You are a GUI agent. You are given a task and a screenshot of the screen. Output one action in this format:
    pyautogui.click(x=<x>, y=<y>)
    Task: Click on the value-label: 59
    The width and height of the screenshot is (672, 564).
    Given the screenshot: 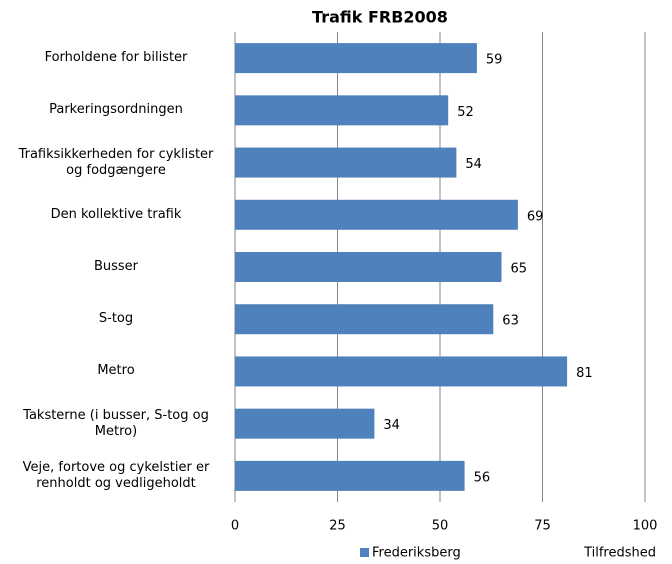 What is the action you would take?
    pyautogui.click(x=494, y=60)
    